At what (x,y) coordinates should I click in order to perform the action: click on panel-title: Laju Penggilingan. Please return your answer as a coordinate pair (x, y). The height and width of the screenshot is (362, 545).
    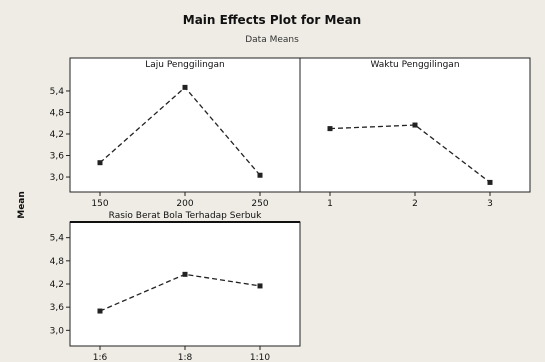
    Looking at the image, I should click on (185, 65).